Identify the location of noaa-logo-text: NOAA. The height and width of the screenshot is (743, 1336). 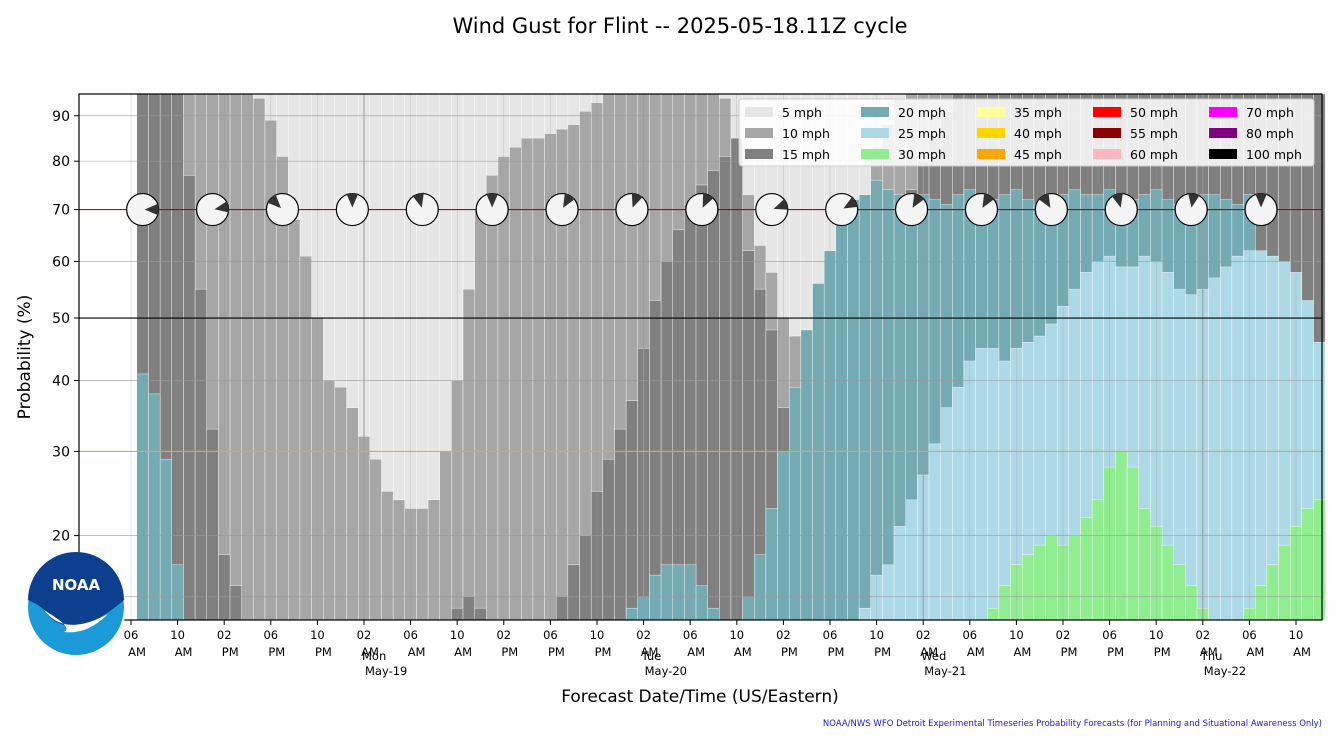
(76, 585).